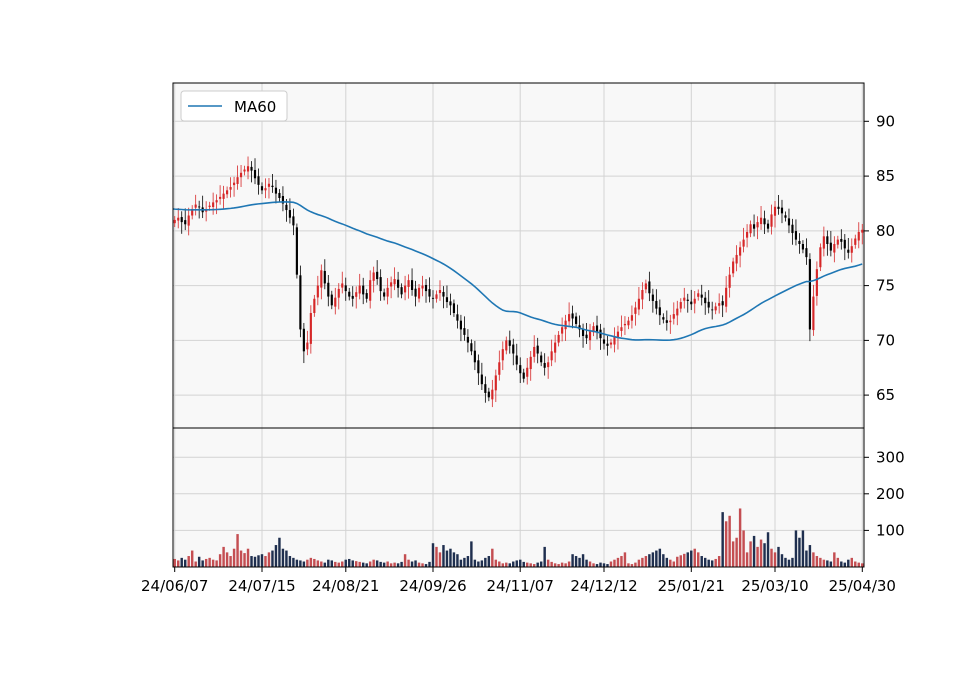 The height and width of the screenshot is (690, 960). What do you see at coordinates (261, 586) in the screenshot?
I see `x-tick-label: 24/07/15` at bounding box center [261, 586].